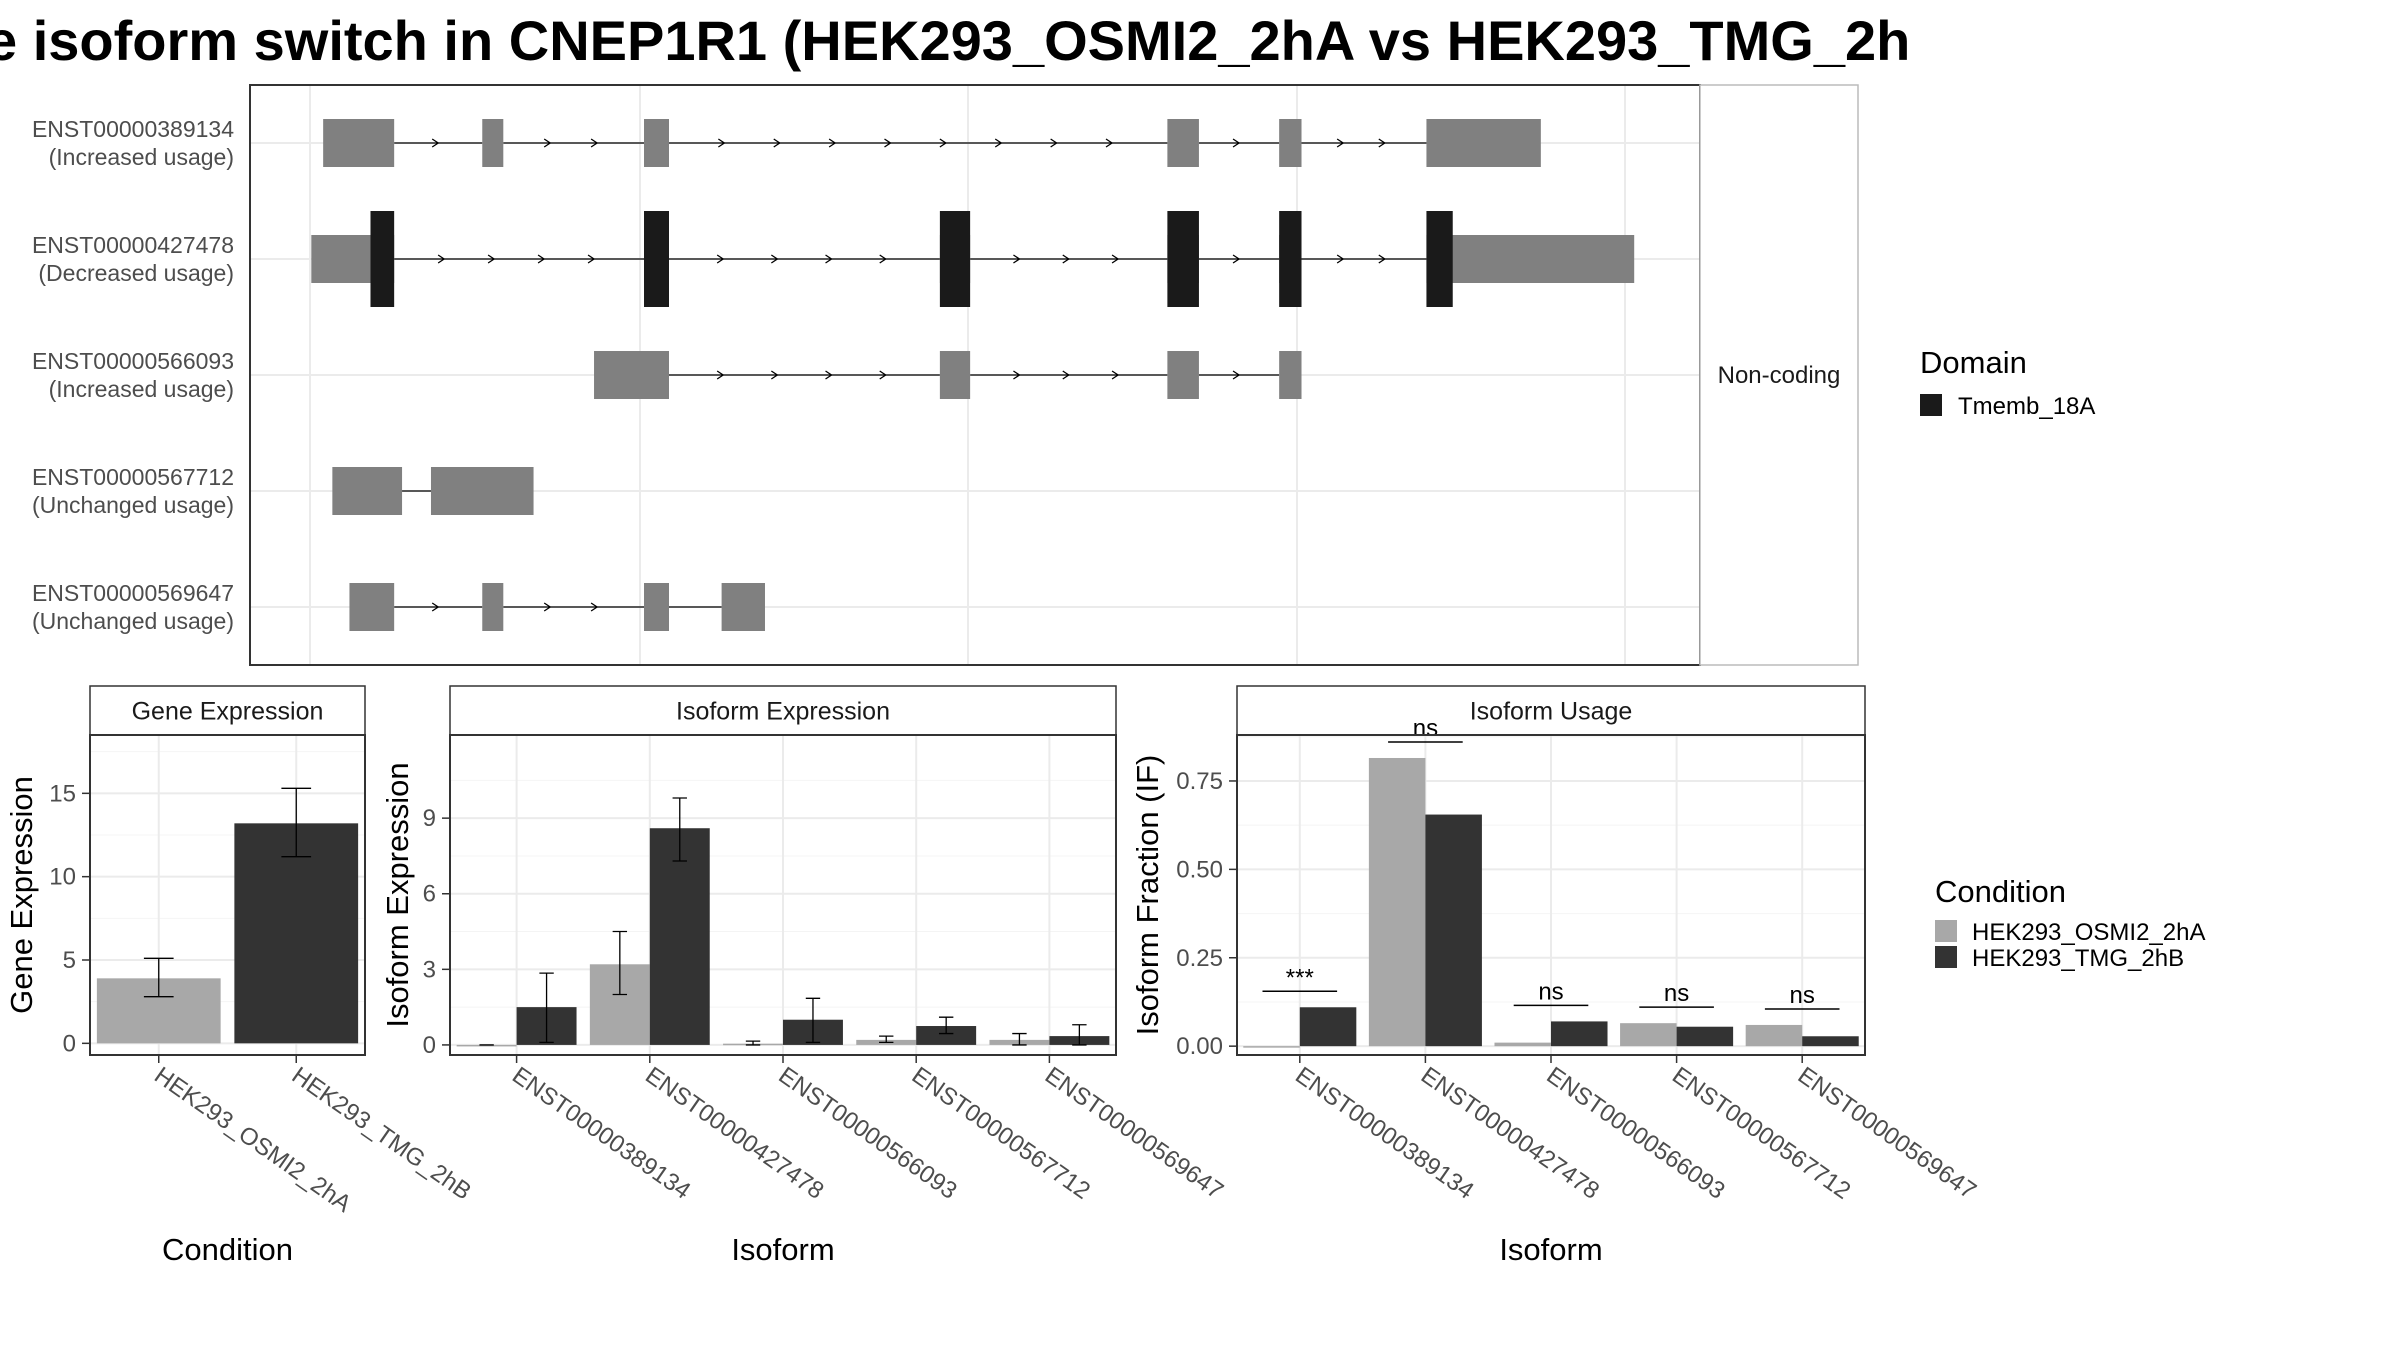 This screenshot has height=1350, width=2400. What do you see at coordinates (783, 712) in the screenshot?
I see `panel-strip-label: Isoform Expression` at bounding box center [783, 712].